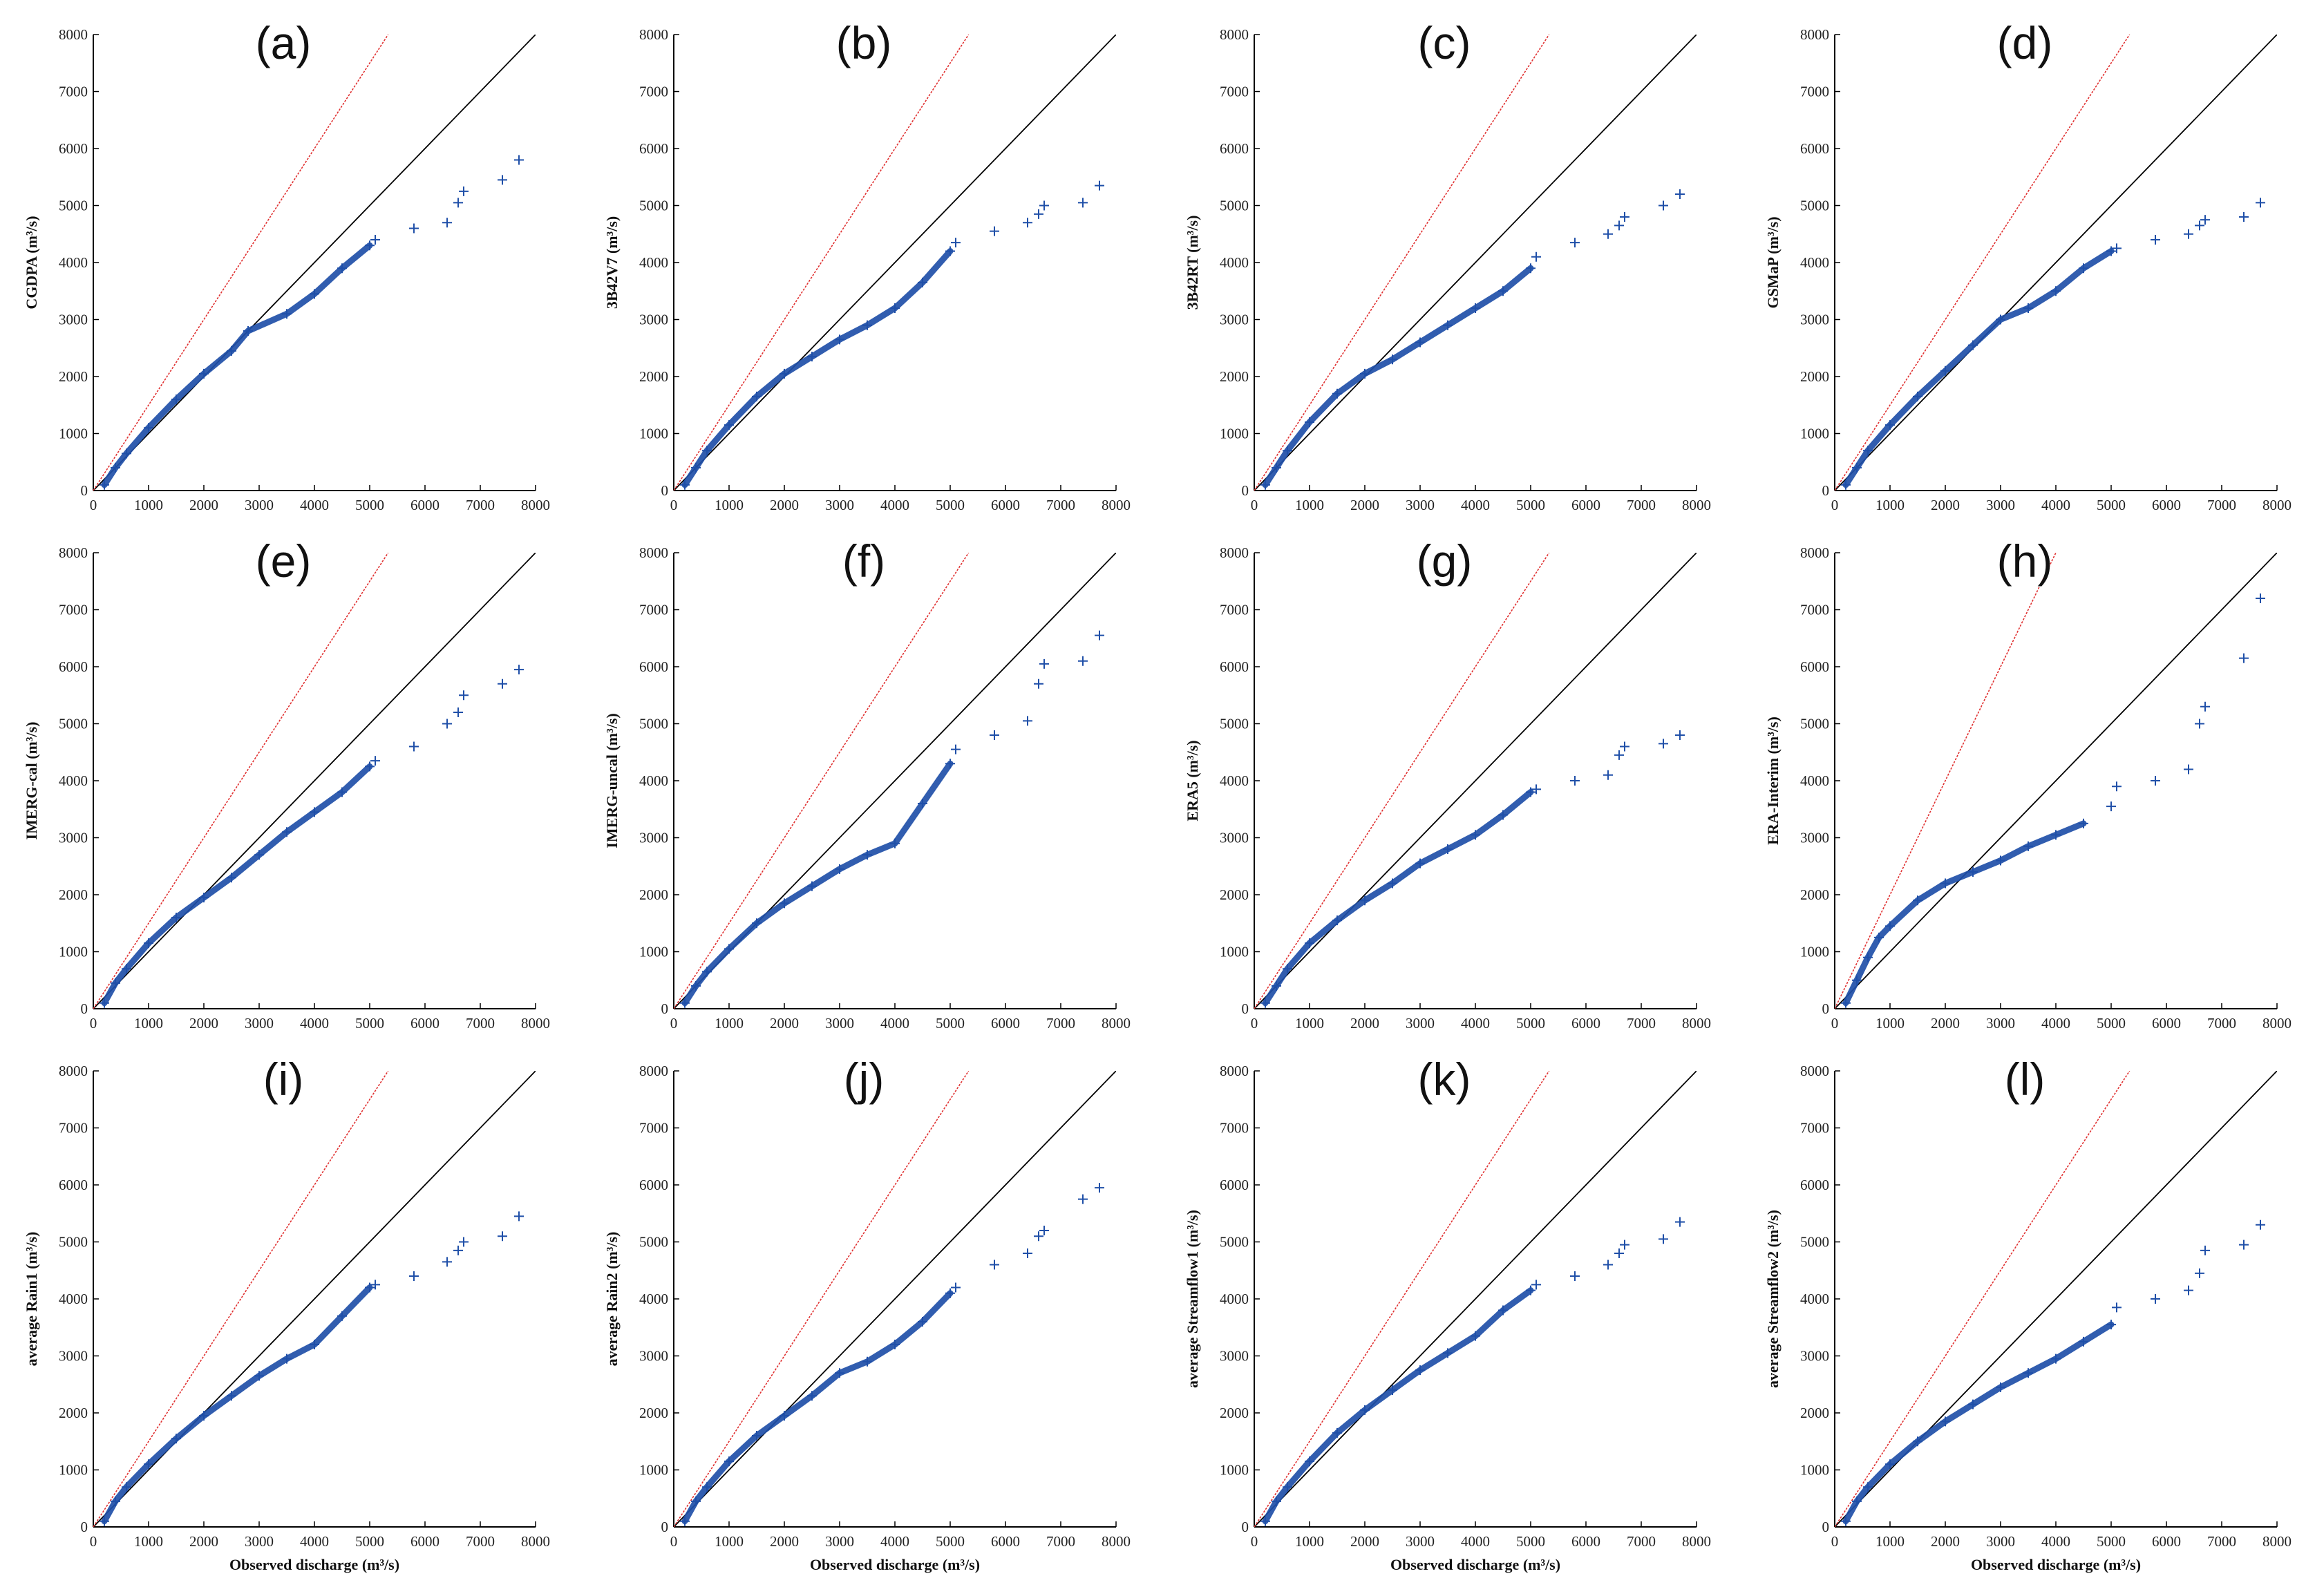 The image size is (2315, 1596). Describe the element at coordinates (1192, 780) in the screenshot. I see `y-axis-title: ERA5 (m³/s)` at that location.